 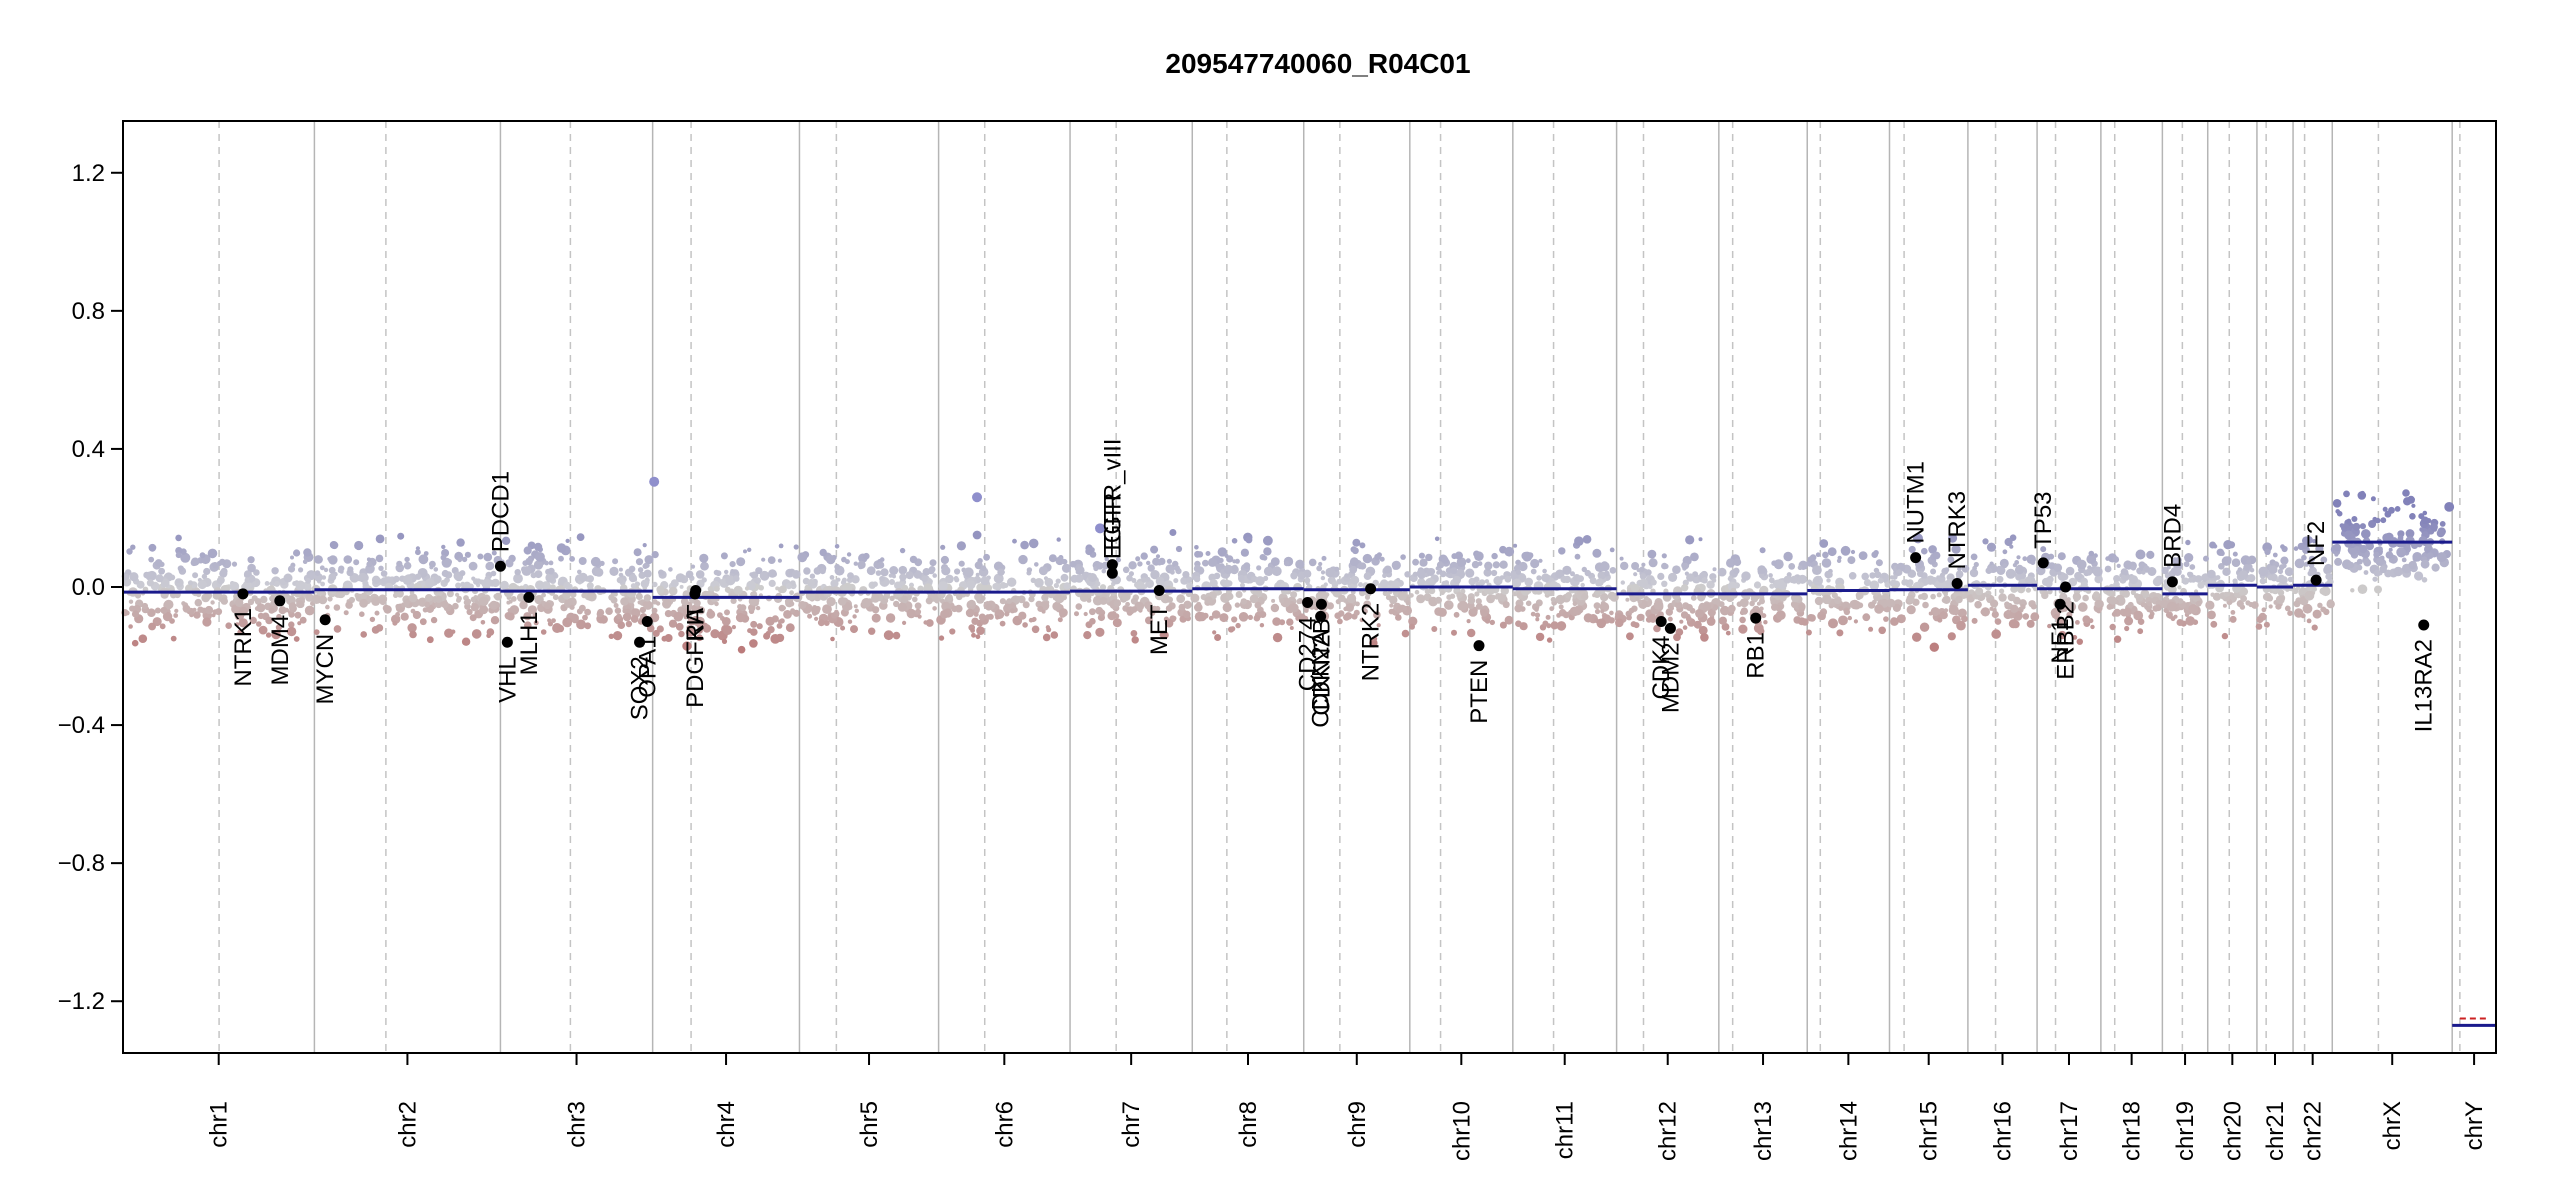 What do you see at coordinates (1916, 502) in the screenshot?
I see `gene-label: NUTM1` at bounding box center [1916, 502].